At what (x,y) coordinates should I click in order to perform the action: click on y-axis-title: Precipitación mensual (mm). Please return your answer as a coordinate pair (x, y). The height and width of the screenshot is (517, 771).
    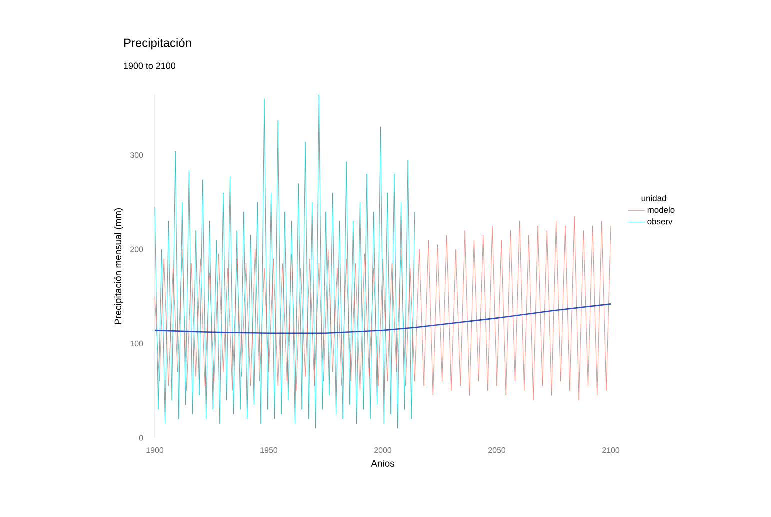
    Looking at the image, I should click on (119, 266).